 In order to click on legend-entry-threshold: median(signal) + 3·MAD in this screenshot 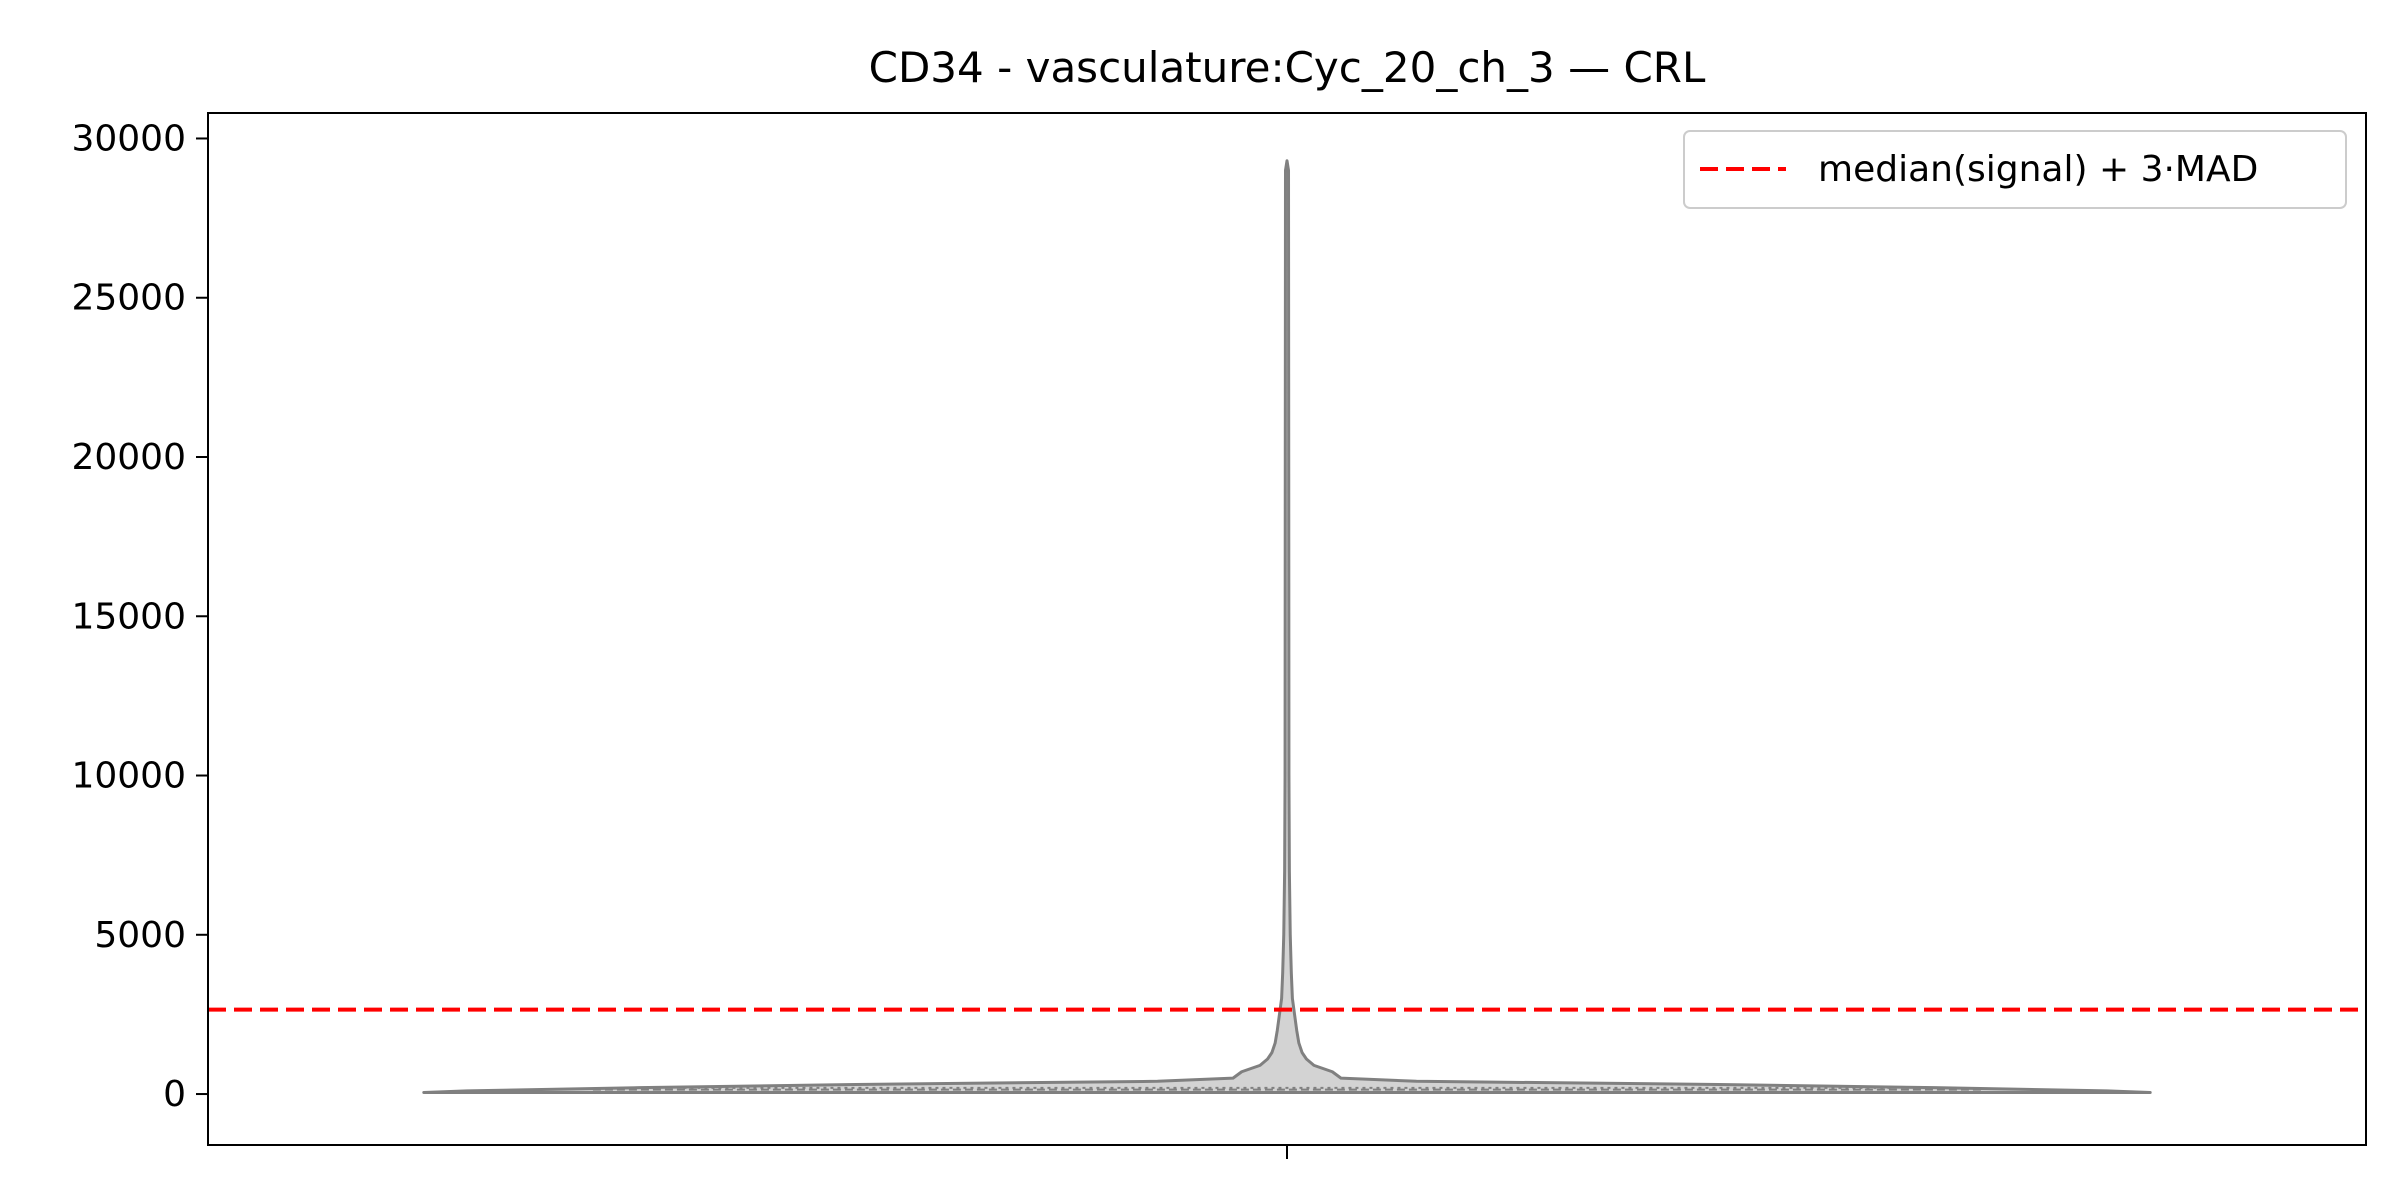, I will do `click(2038, 169)`.